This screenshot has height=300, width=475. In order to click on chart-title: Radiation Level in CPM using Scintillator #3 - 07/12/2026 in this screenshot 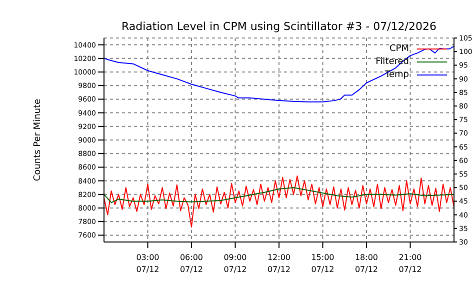, I will do `click(279, 26)`.